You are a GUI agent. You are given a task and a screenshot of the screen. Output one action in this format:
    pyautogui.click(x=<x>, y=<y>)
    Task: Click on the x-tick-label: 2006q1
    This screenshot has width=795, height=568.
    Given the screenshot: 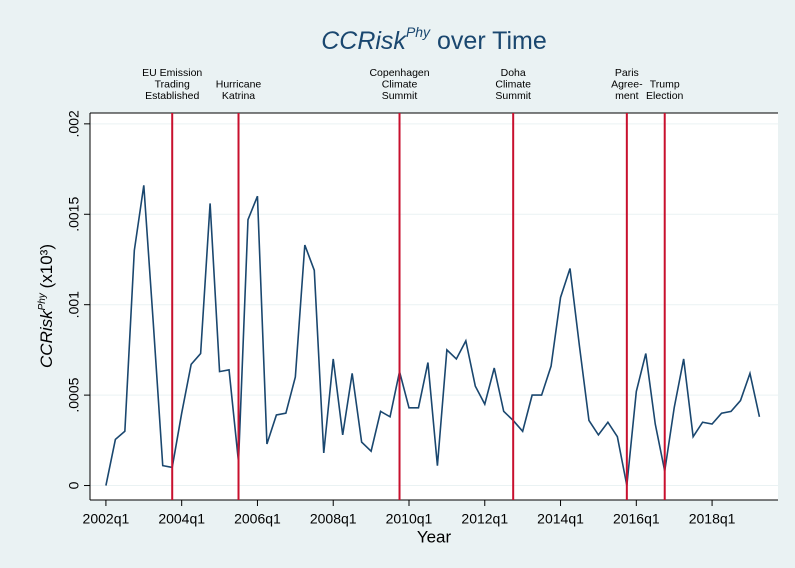 What is the action you would take?
    pyautogui.click(x=257, y=519)
    